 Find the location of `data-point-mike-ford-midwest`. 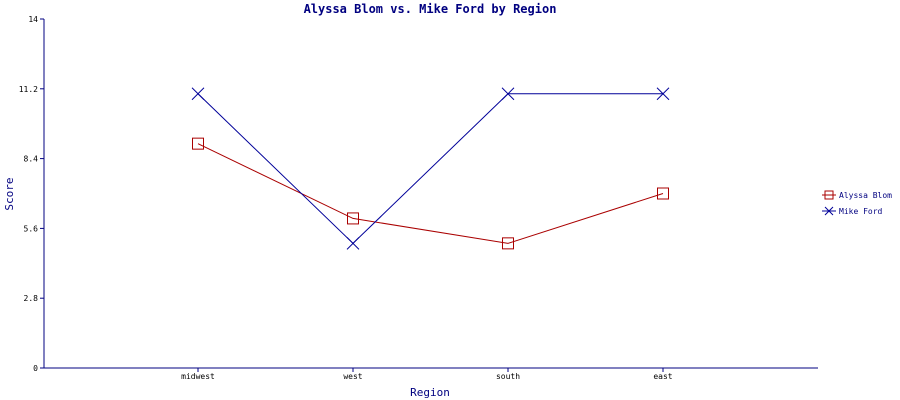

data-point-mike-ford-midwest is located at coordinates (198, 94).